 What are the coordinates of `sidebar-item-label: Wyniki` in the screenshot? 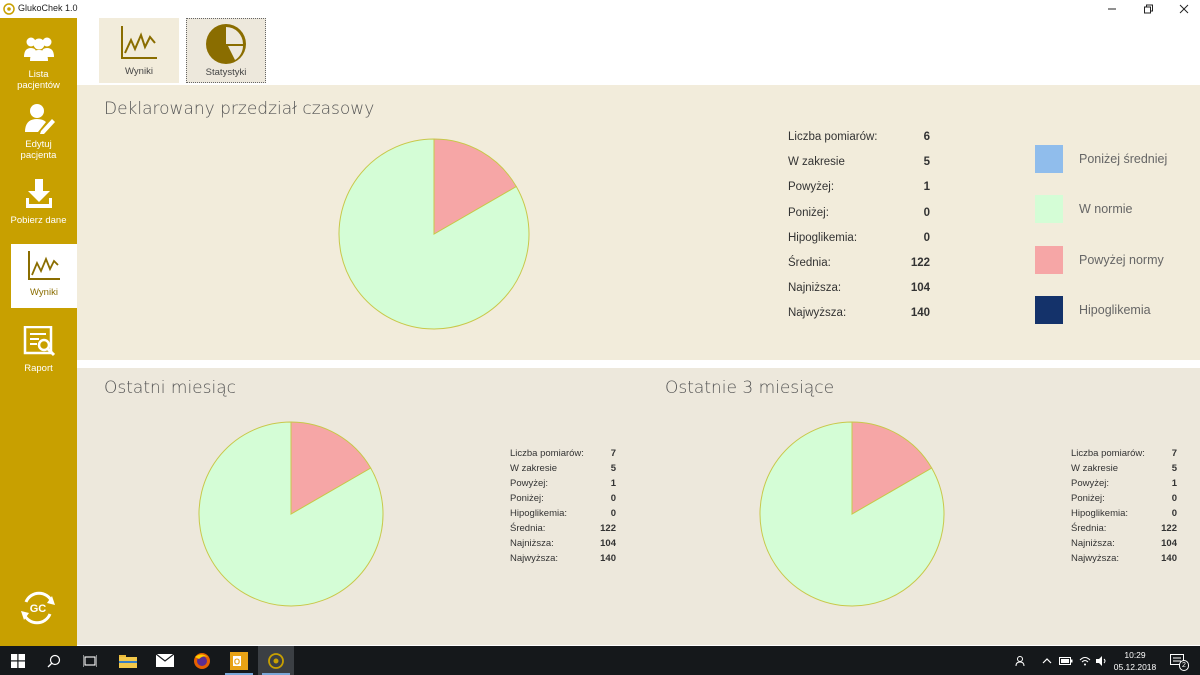 It's located at (44, 292).